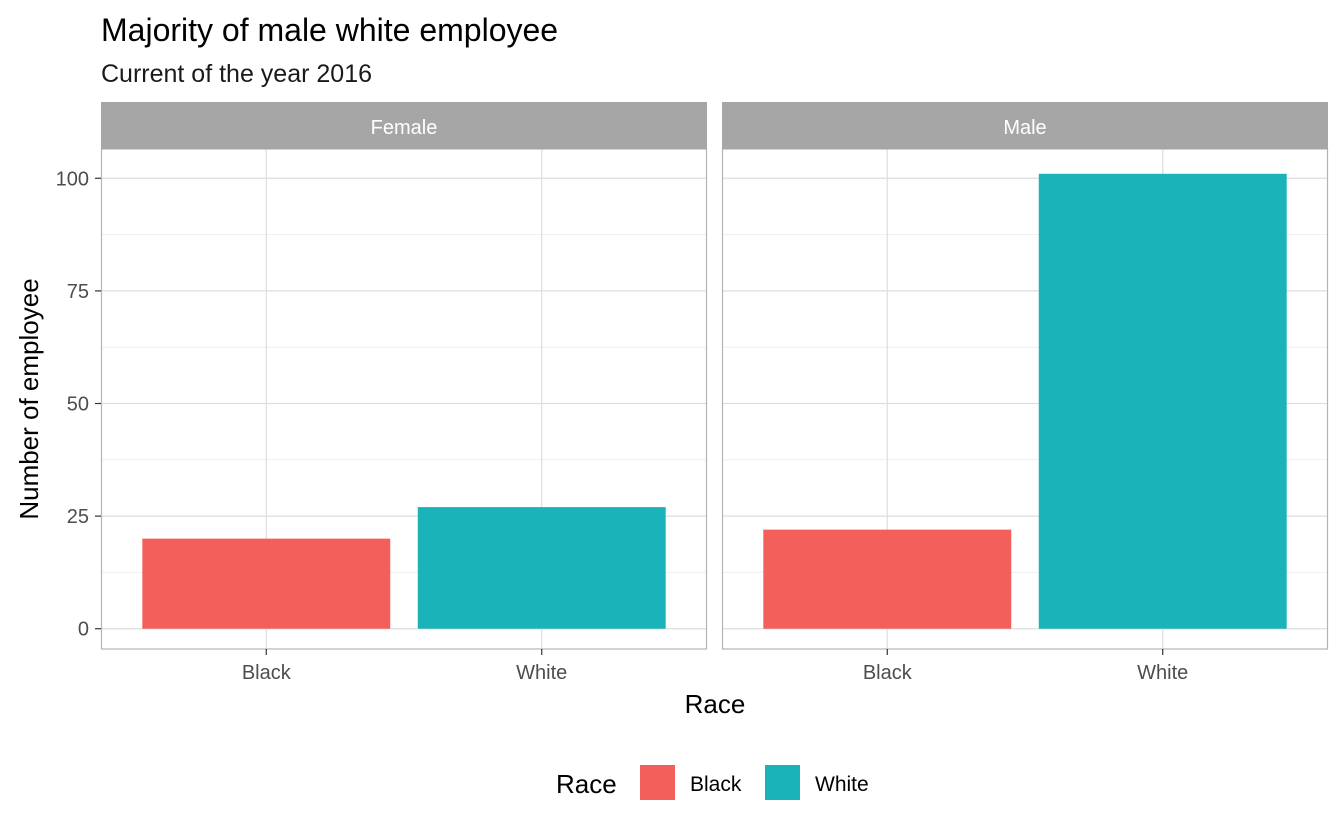 The height and width of the screenshot is (830, 1344). What do you see at coordinates (78, 517) in the screenshot?
I see `y-tick-label: 25` at bounding box center [78, 517].